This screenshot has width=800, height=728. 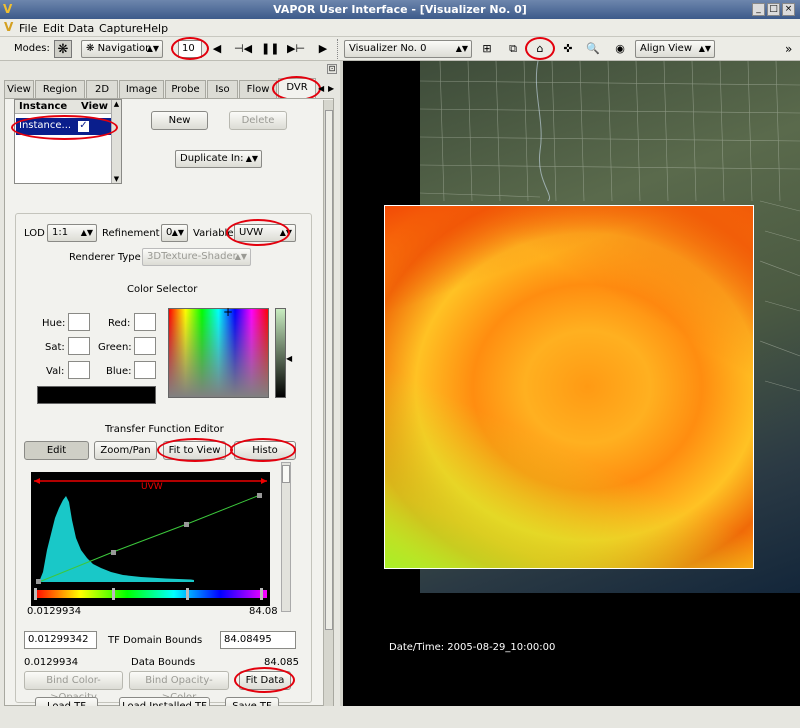 What do you see at coordinates (286, 474) in the screenshot?
I see `tf-zoom-slider-thumb` at bounding box center [286, 474].